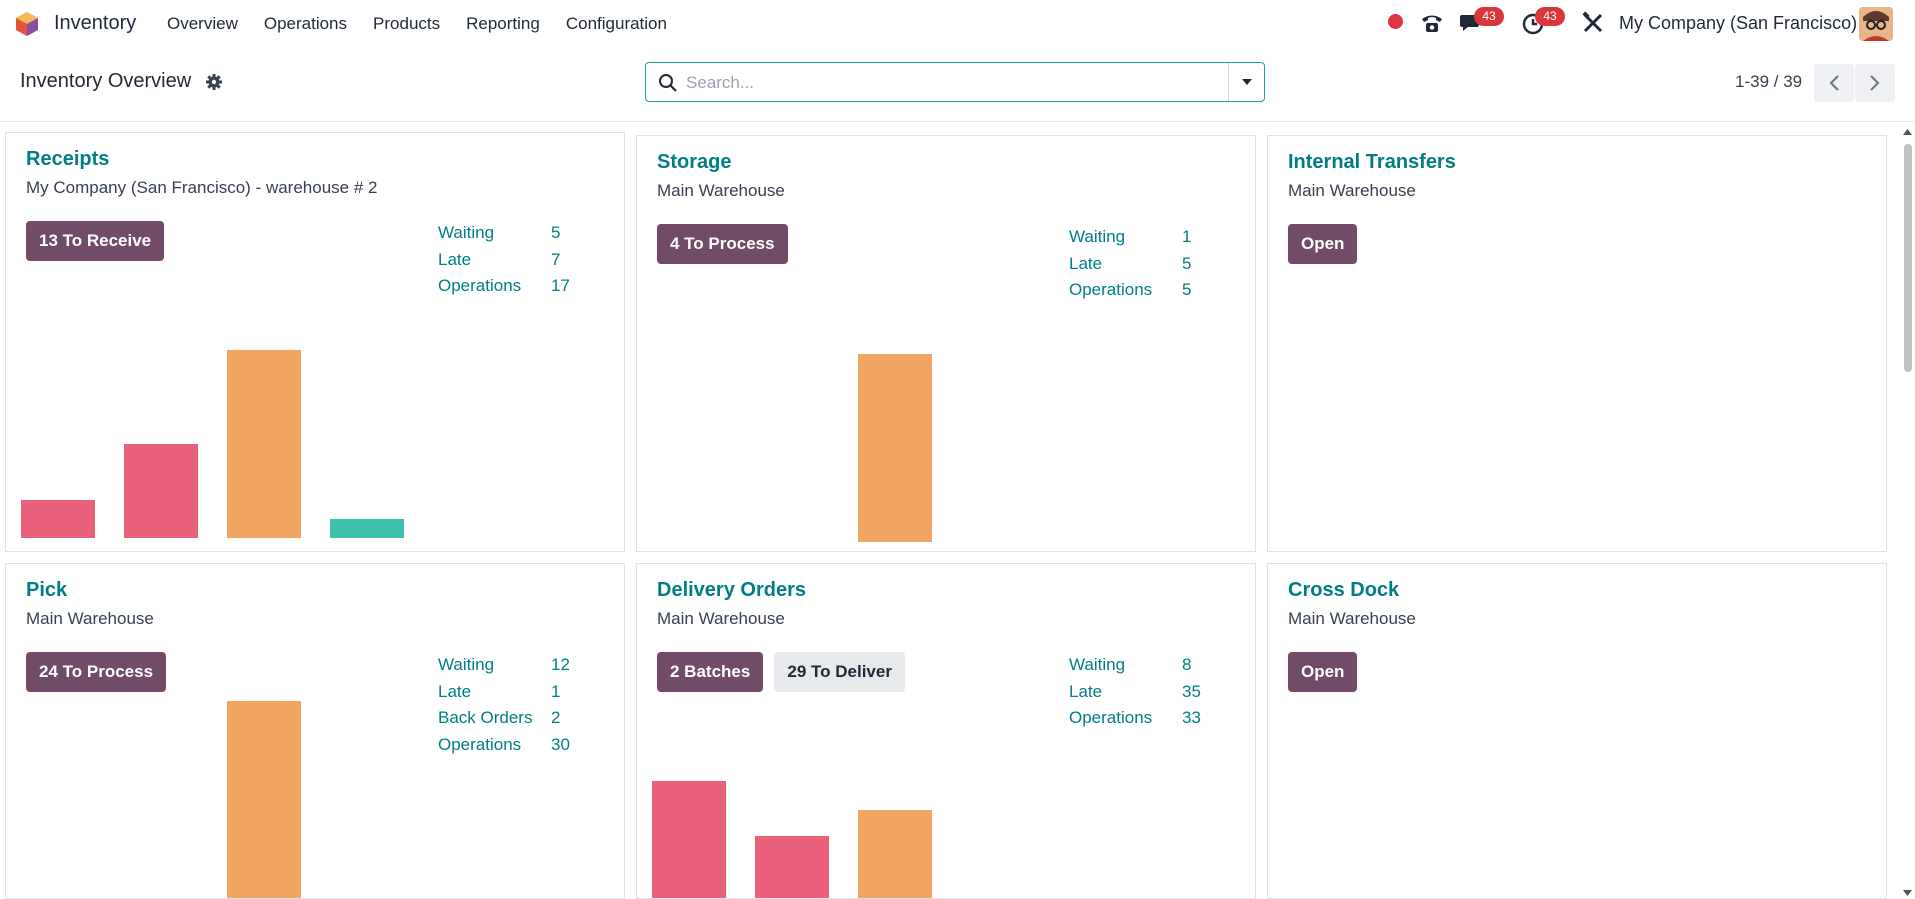  Describe the element at coordinates (1344, 590) in the screenshot. I see `card-title: Cross Dock` at that location.